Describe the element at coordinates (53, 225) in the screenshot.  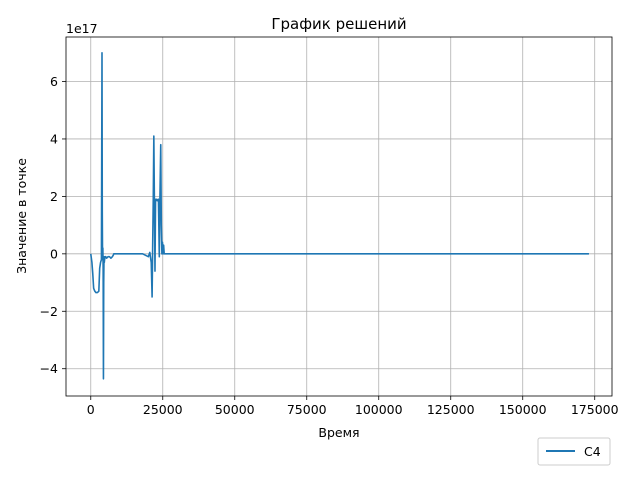
I see `y-axis: −4 −2 0 2 4 6` at that location.